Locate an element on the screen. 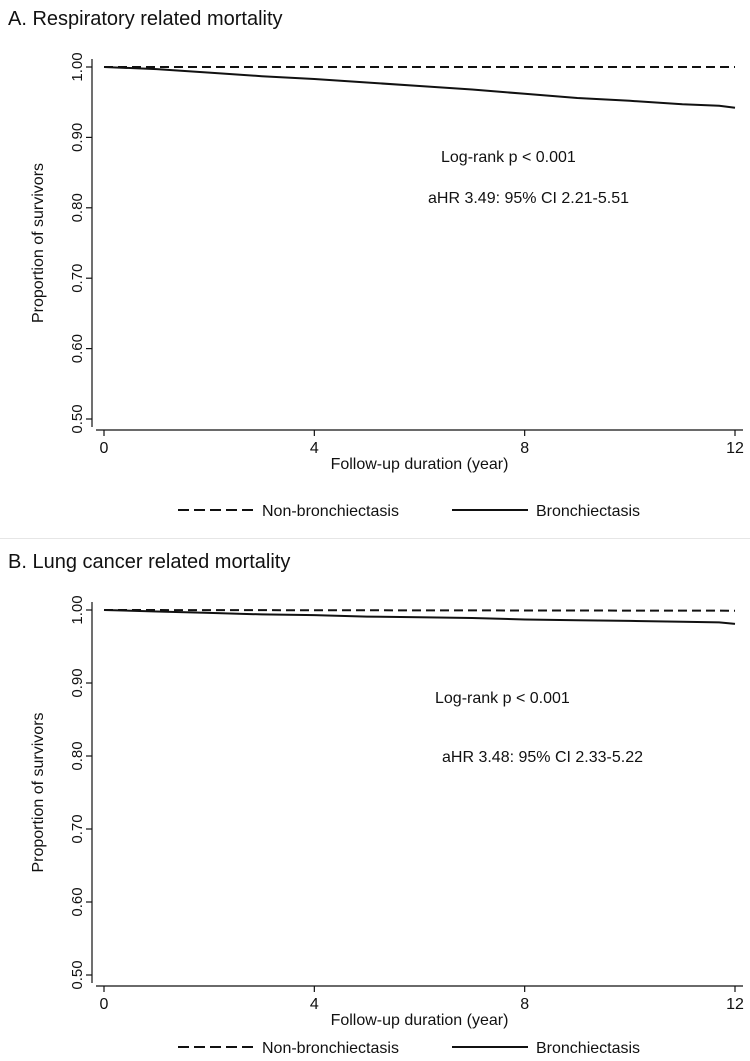 Image resolution: width=750 pixels, height=1061 pixels. annotation-text: aHR 3.48: 95% CI 2.33-5.22 is located at coordinates (542, 757).